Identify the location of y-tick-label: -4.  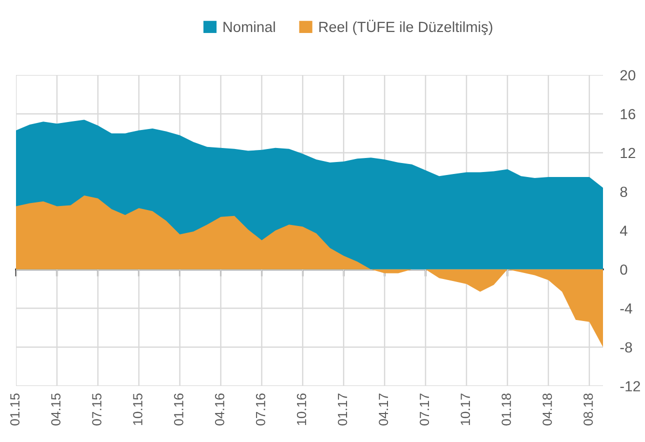
(626, 309).